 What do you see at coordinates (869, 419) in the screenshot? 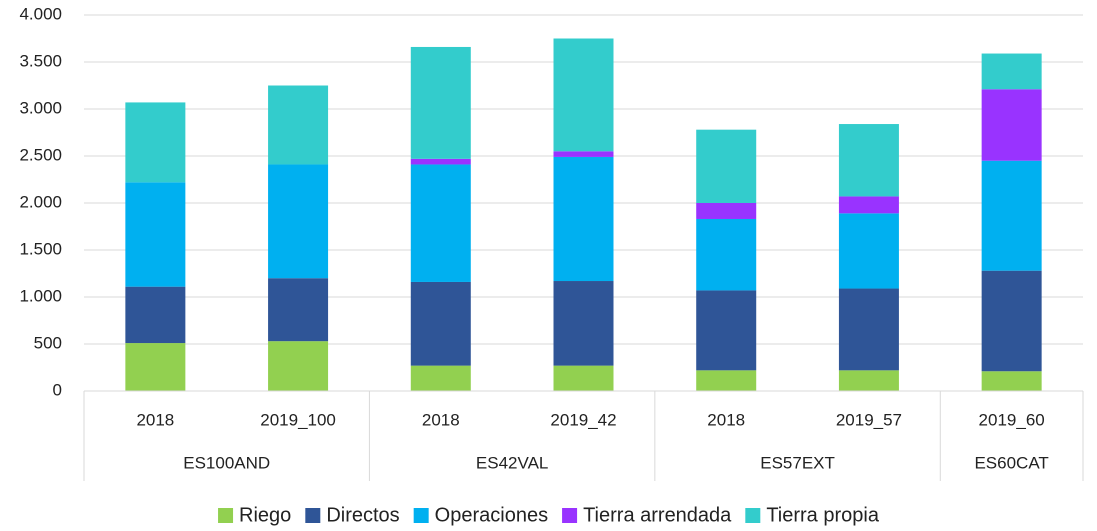
I see `x-tick-label: 2019_57` at bounding box center [869, 419].